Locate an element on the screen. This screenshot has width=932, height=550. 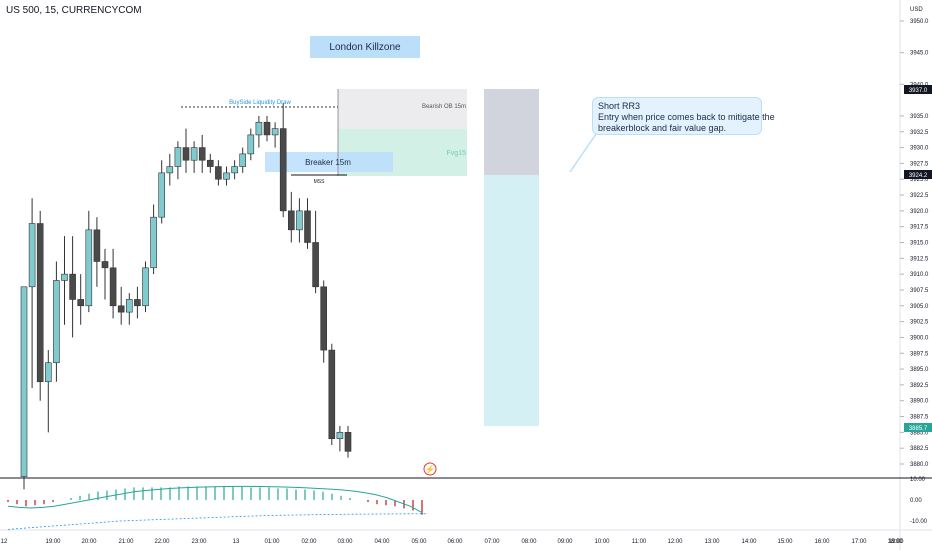
breaker-label: Breaker 15m is located at coordinates (328, 162).